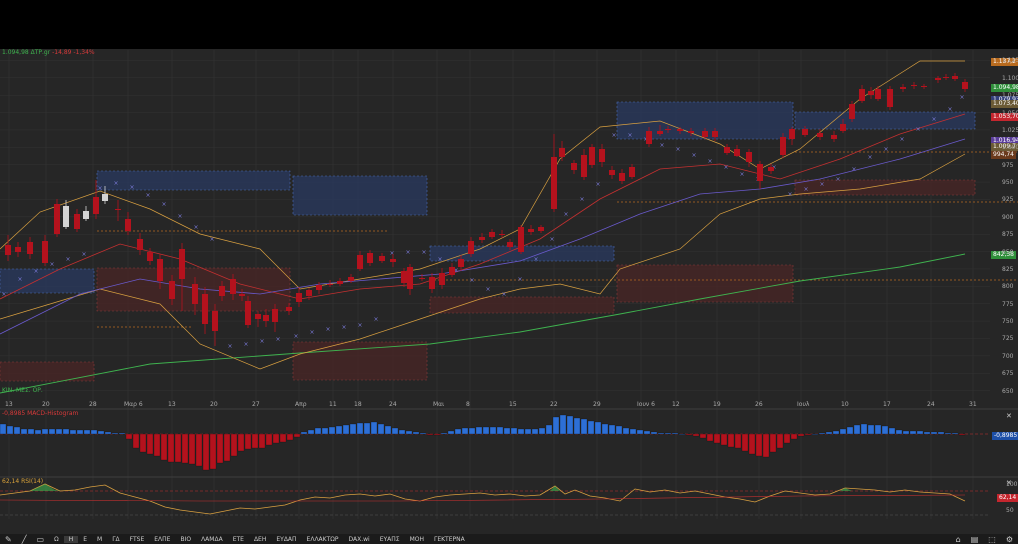 The height and width of the screenshot is (544, 1018). What do you see at coordinates (85, 539) in the screenshot?
I see `symbol-tab: Ε` at bounding box center [85, 539].